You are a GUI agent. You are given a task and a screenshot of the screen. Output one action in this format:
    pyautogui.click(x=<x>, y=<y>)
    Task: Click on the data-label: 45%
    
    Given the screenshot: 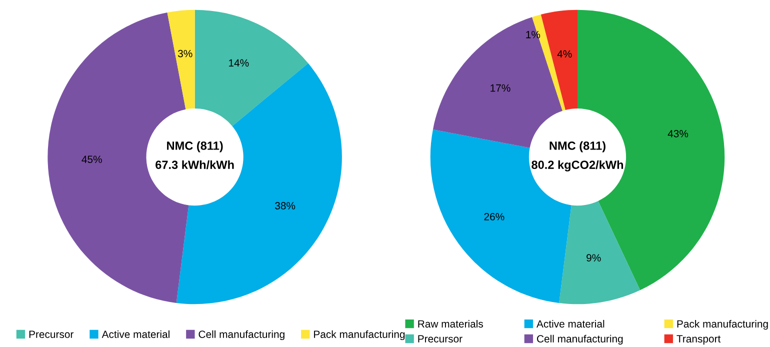 What is the action you would take?
    pyautogui.click(x=92, y=160)
    